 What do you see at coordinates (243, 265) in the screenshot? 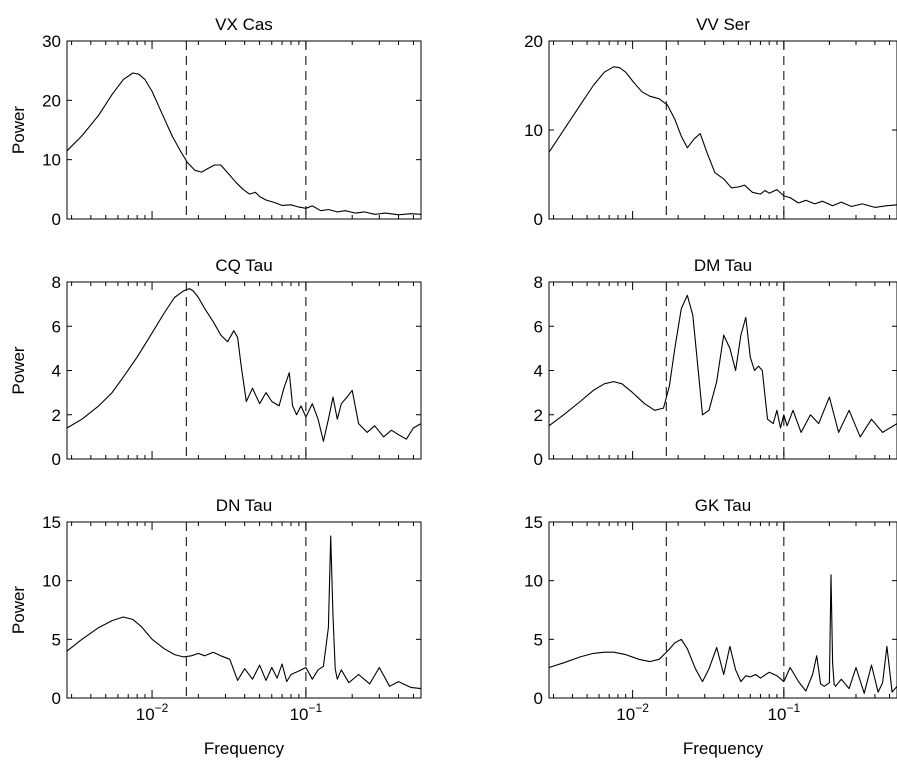
I see `subplot-title: CQ Tau` at bounding box center [243, 265].